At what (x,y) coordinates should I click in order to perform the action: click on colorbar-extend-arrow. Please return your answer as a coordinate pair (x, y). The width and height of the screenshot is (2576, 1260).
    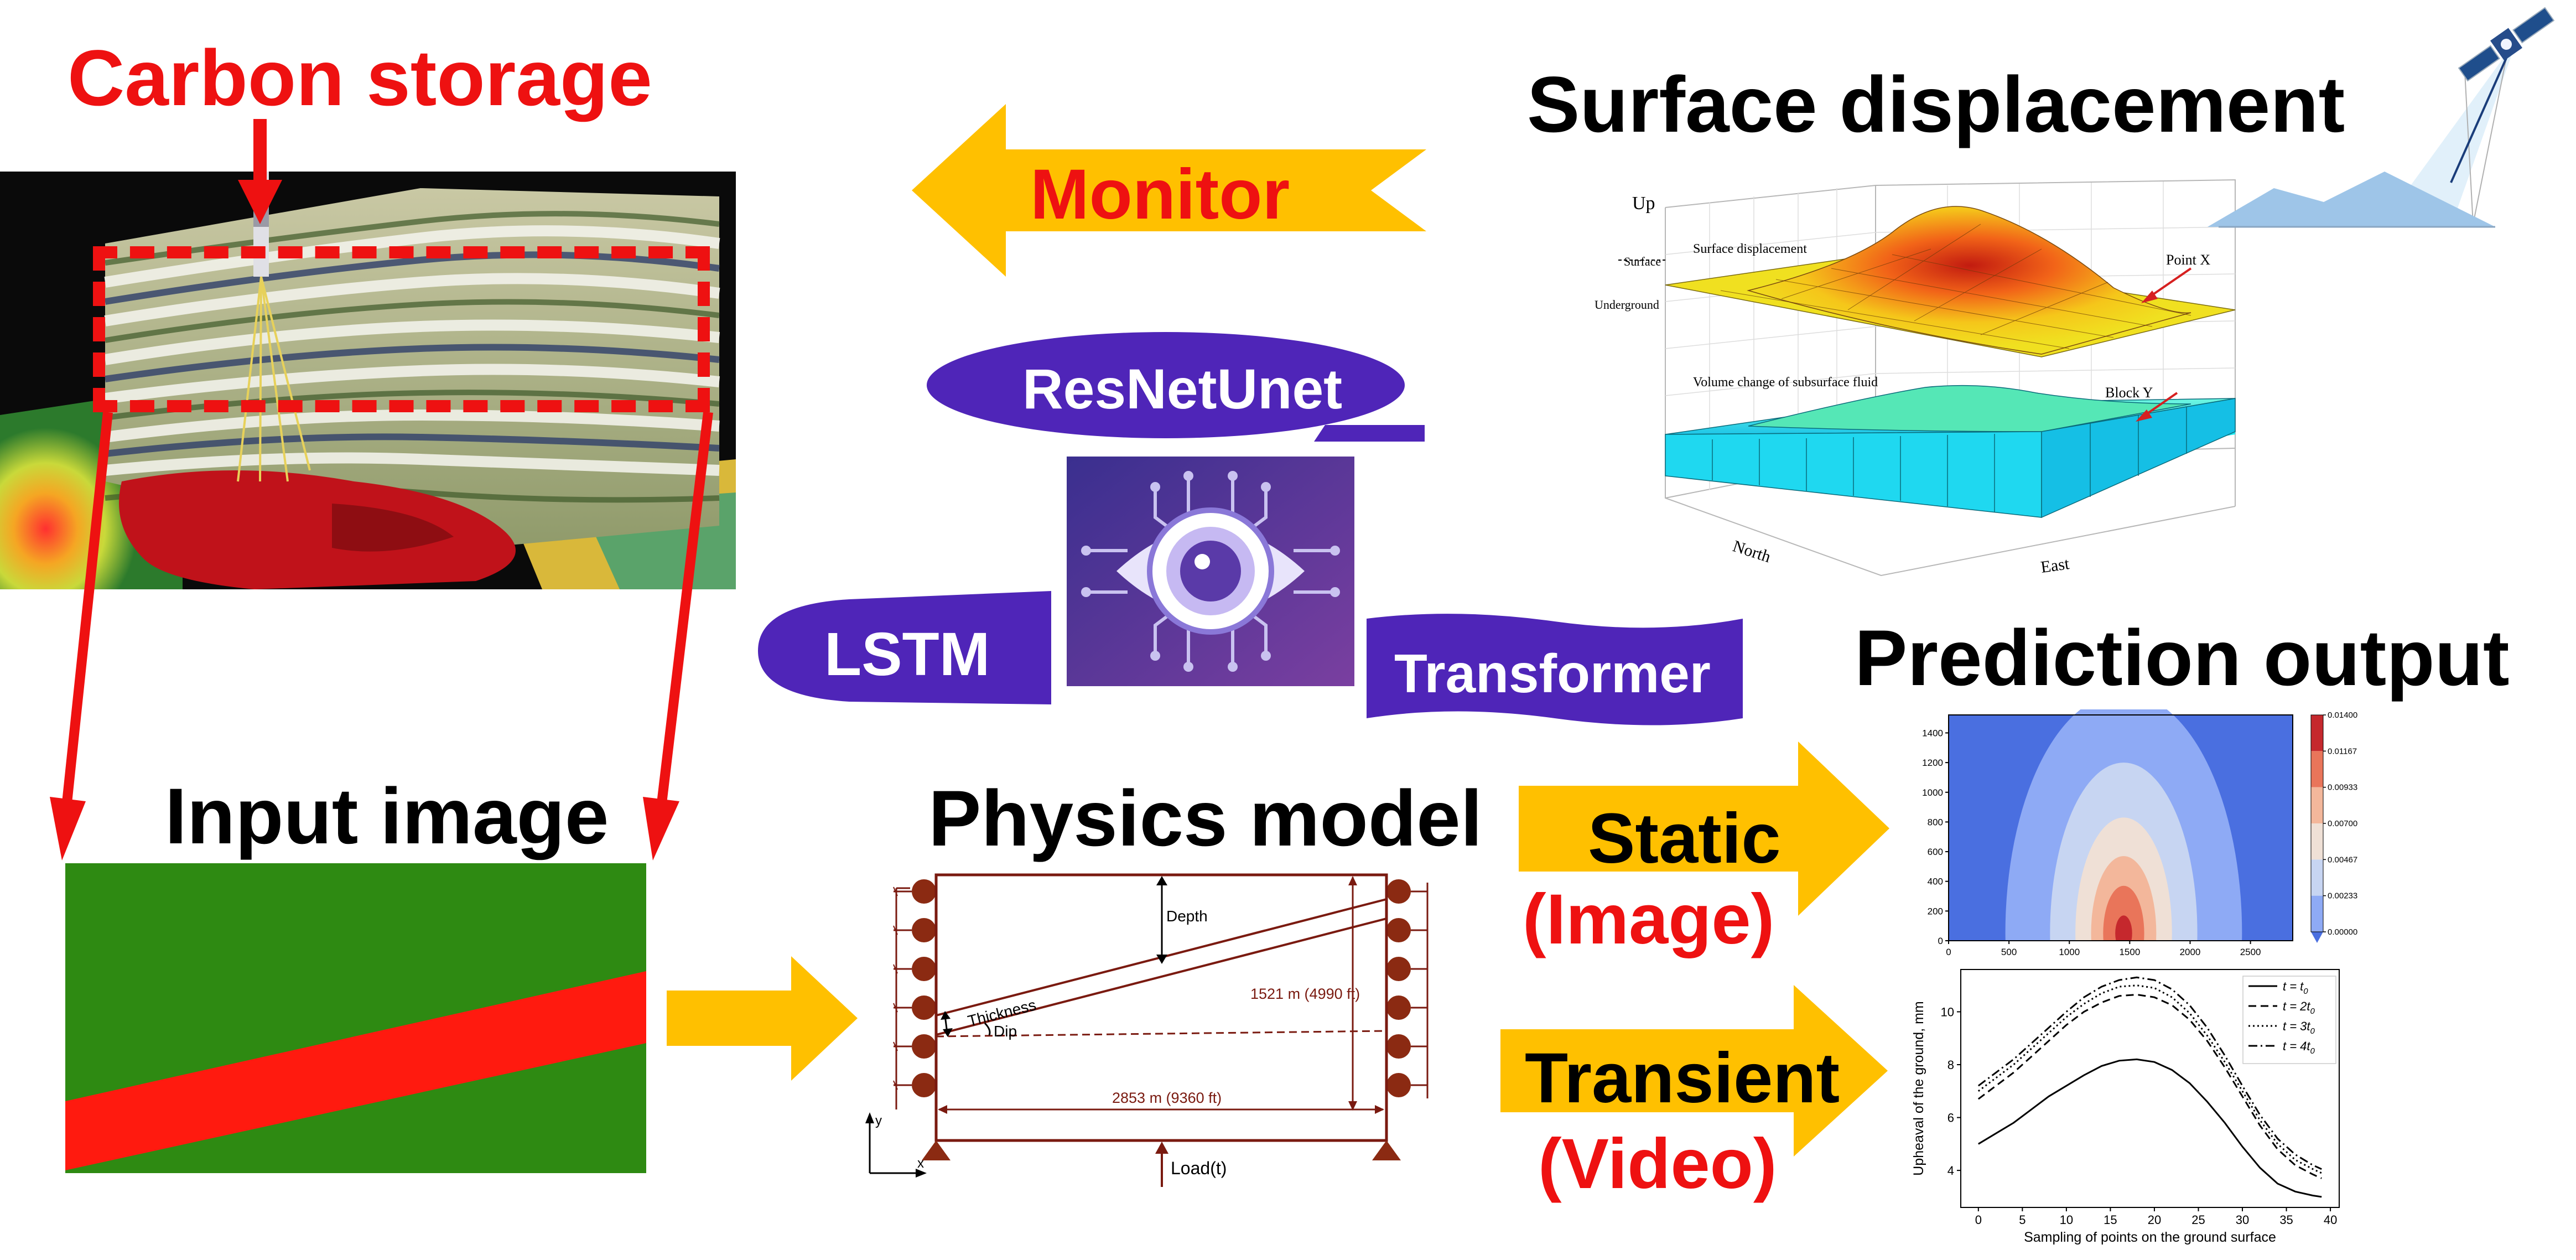
    Looking at the image, I should click on (2317, 938).